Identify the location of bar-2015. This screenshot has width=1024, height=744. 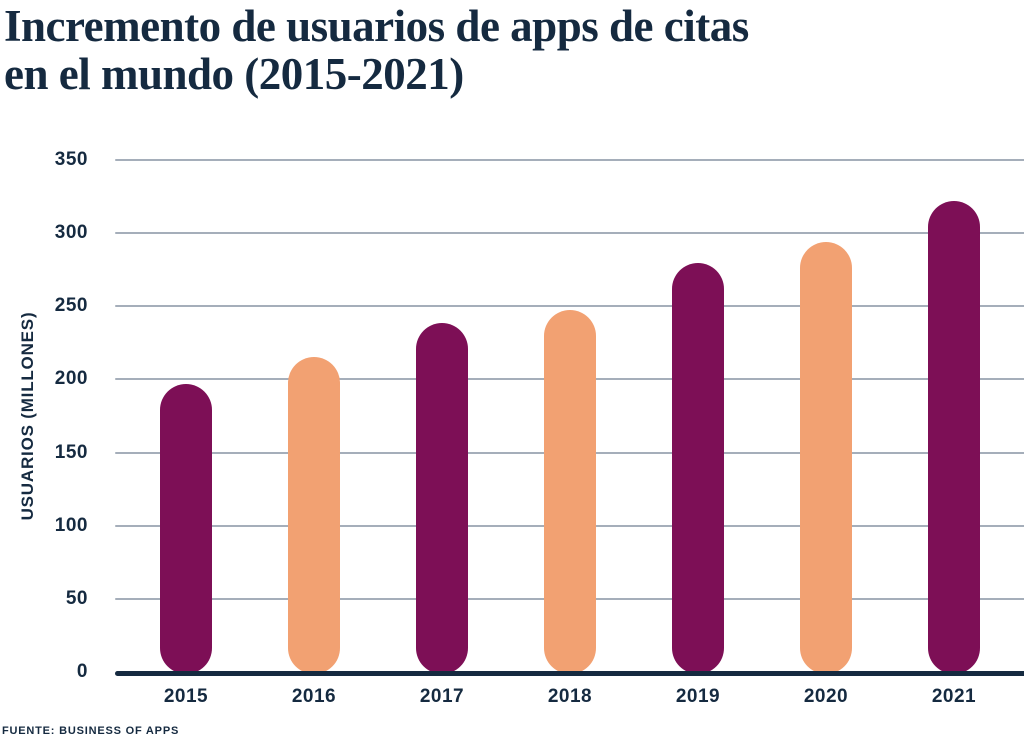
(186, 529).